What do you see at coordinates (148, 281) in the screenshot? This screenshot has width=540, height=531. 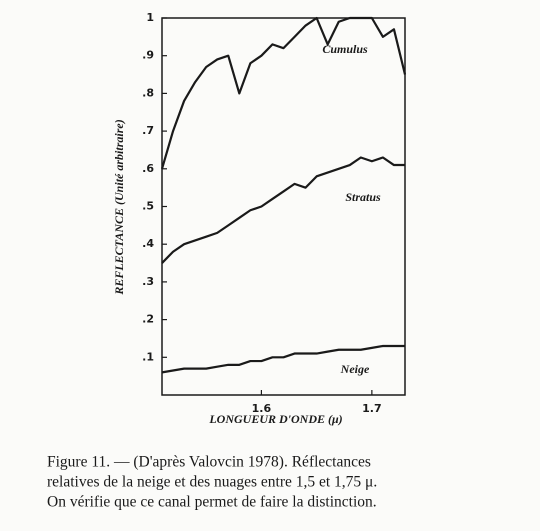 I see `y-tick-label: .3` at bounding box center [148, 281].